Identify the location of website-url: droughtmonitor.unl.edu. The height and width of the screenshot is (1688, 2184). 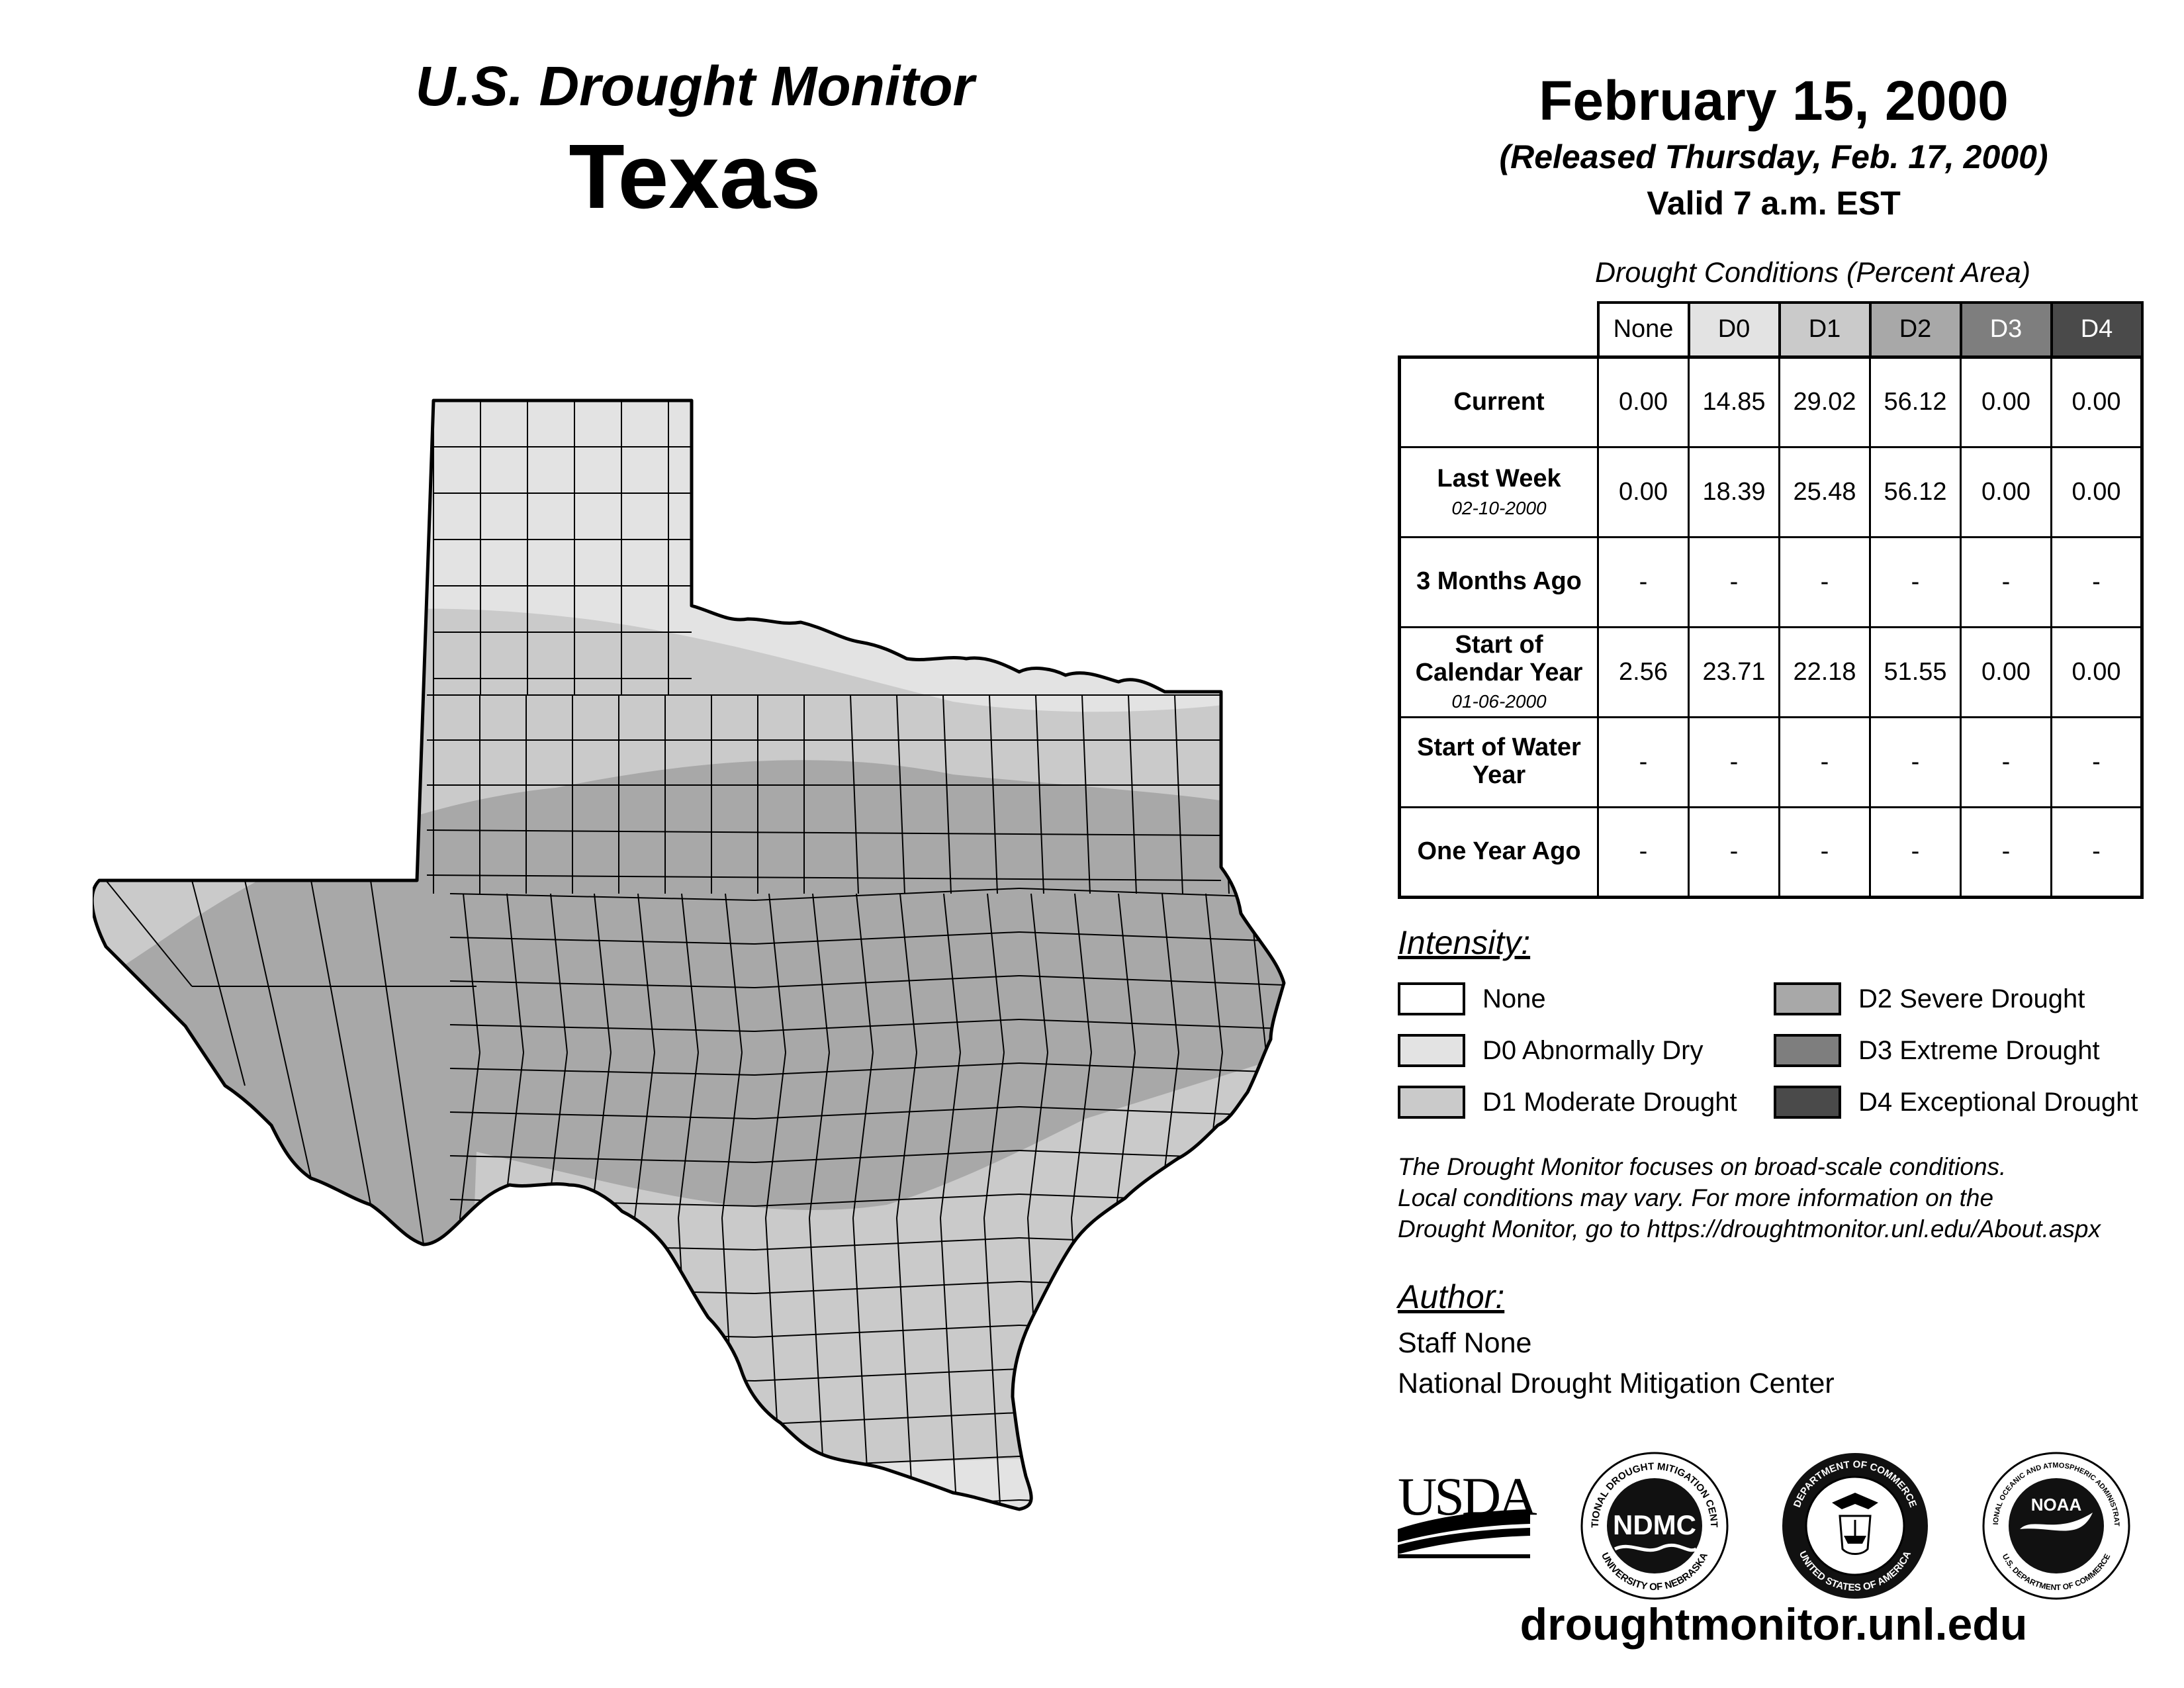
(1774, 1624).